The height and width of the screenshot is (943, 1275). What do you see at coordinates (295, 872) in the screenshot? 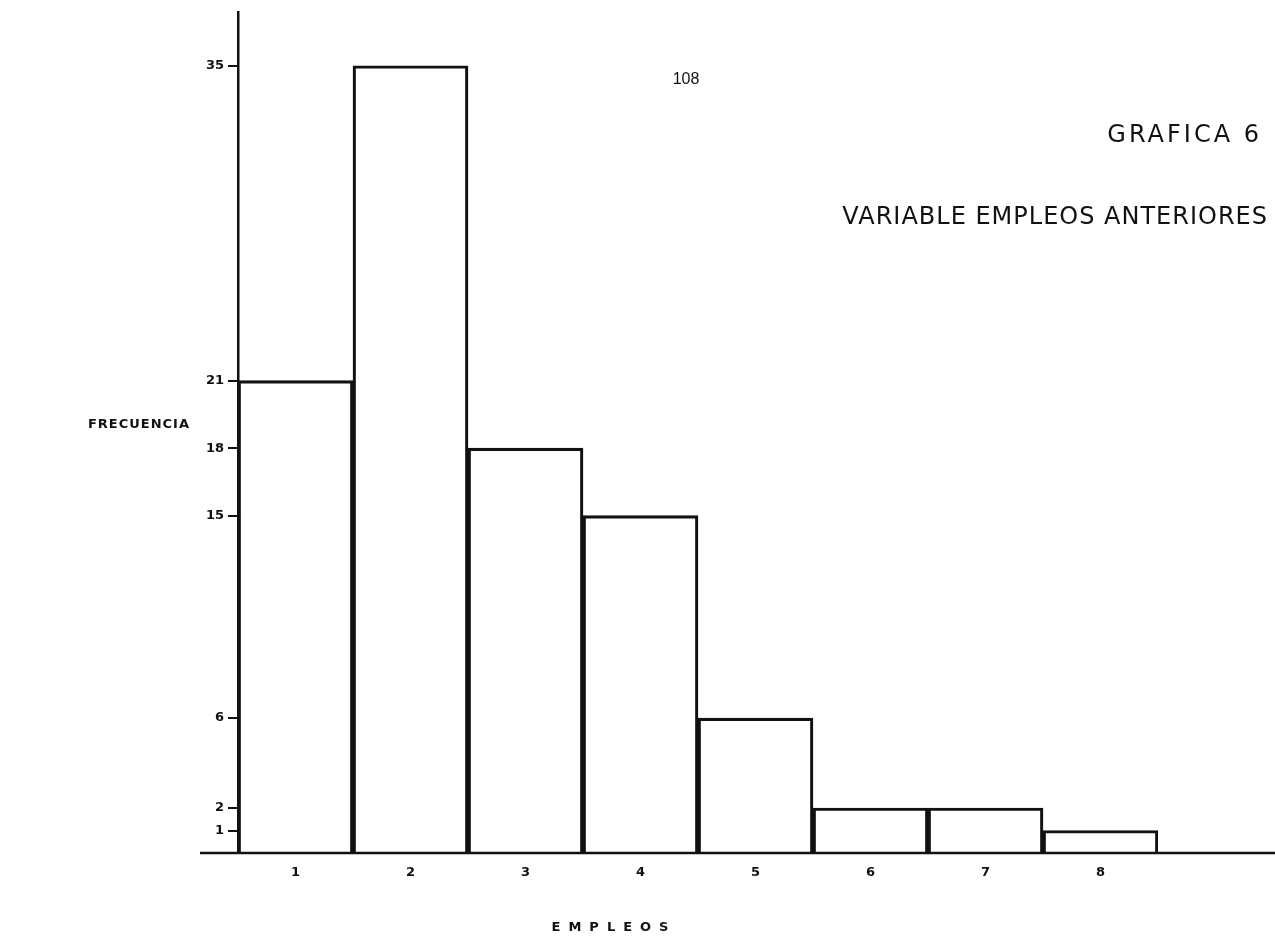
I see `x-tick-label: 1` at bounding box center [295, 872].